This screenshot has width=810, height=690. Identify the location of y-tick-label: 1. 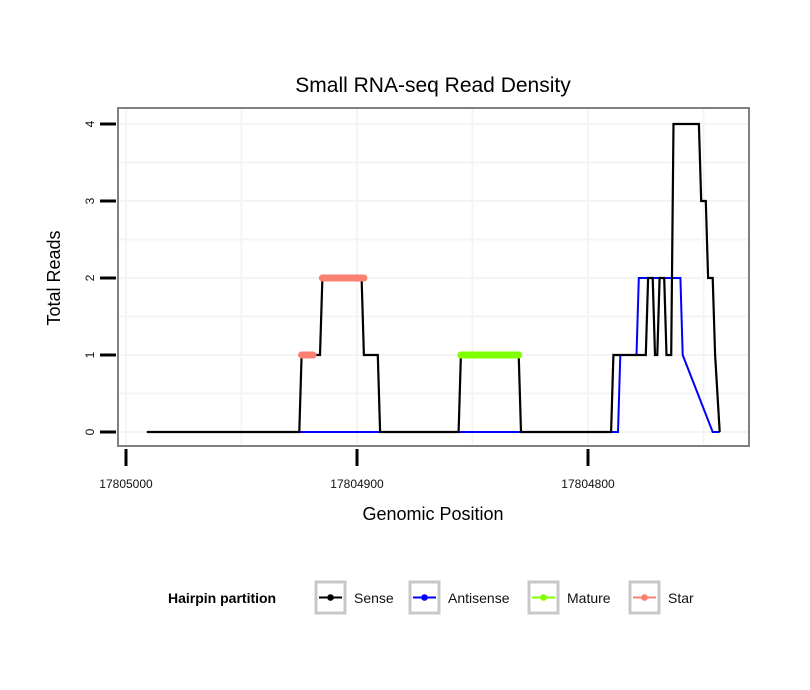
(90, 354).